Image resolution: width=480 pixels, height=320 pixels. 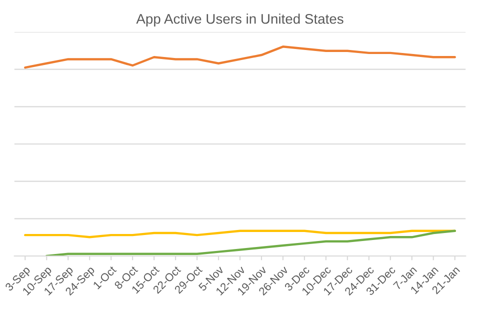 I want to click on chart-title: App Active Users in United States, so click(x=240, y=20).